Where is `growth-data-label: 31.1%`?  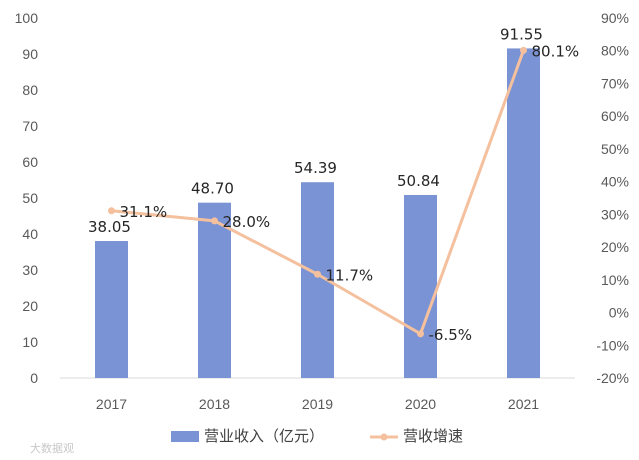 growth-data-label: 31.1% is located at coordinates (144, 212).